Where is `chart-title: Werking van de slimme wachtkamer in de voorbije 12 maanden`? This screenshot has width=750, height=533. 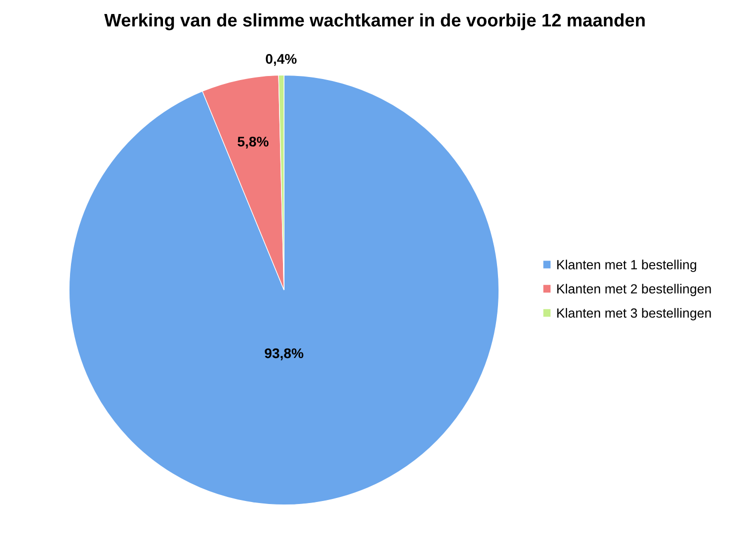
chart-title: Werking van de slimme wachtkamer in de voorbije 12 maanden is located at coordinates (374, 21).